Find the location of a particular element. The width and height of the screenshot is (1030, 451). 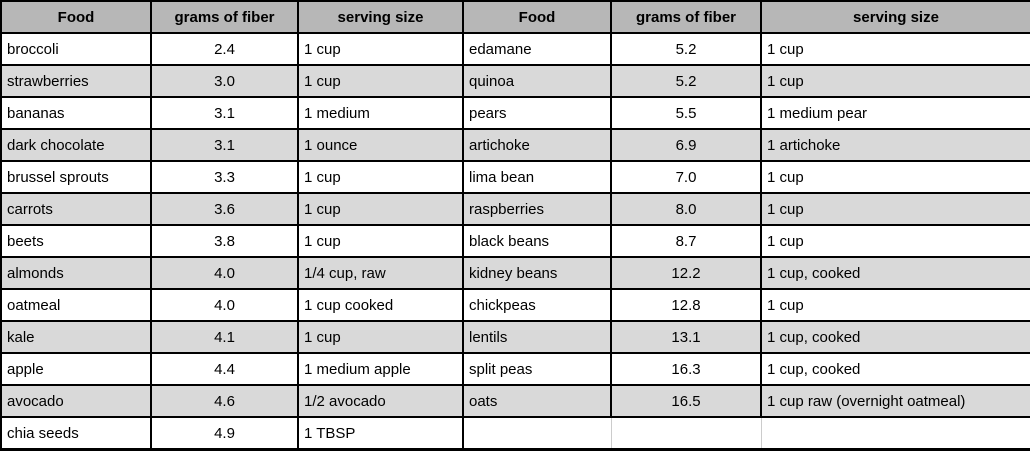

serving-cell: 1 medium is located at coordinates (380, 113).